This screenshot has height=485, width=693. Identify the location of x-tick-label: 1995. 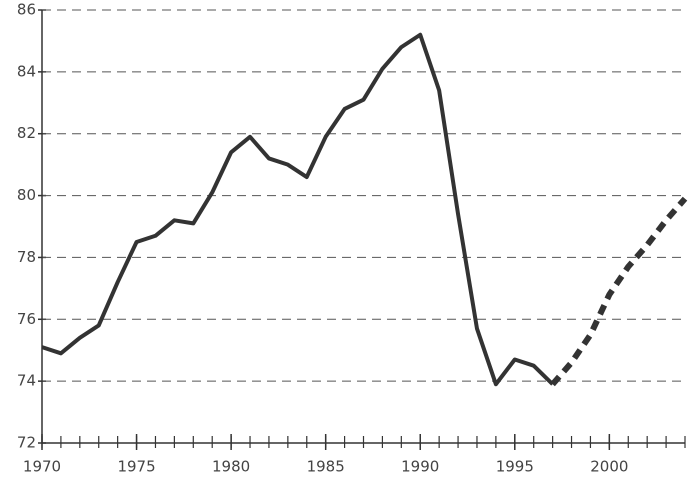
(515, 467).